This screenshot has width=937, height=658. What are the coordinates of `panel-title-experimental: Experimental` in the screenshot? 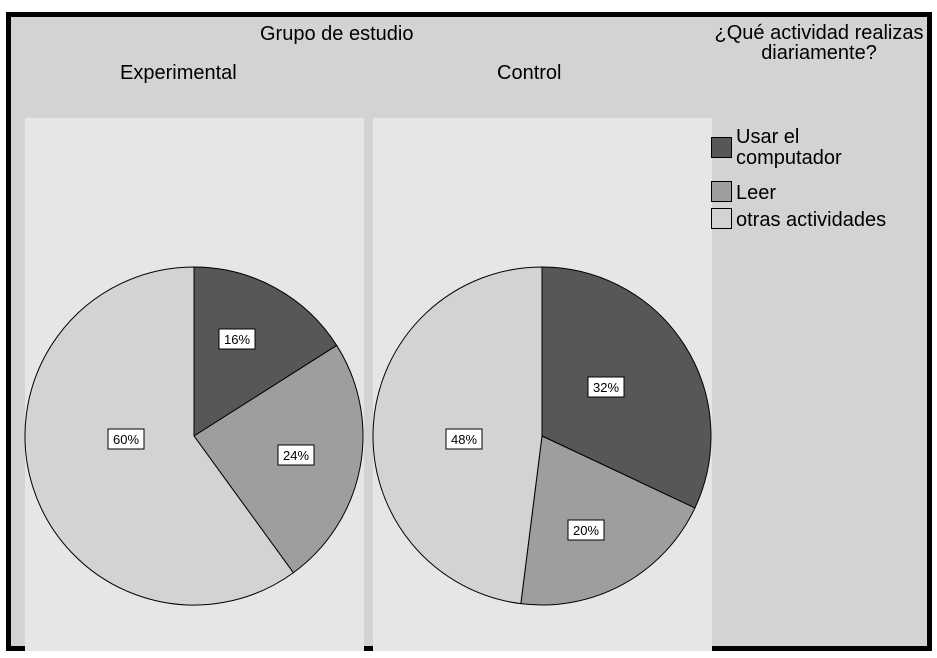 It's located at (178, 73).